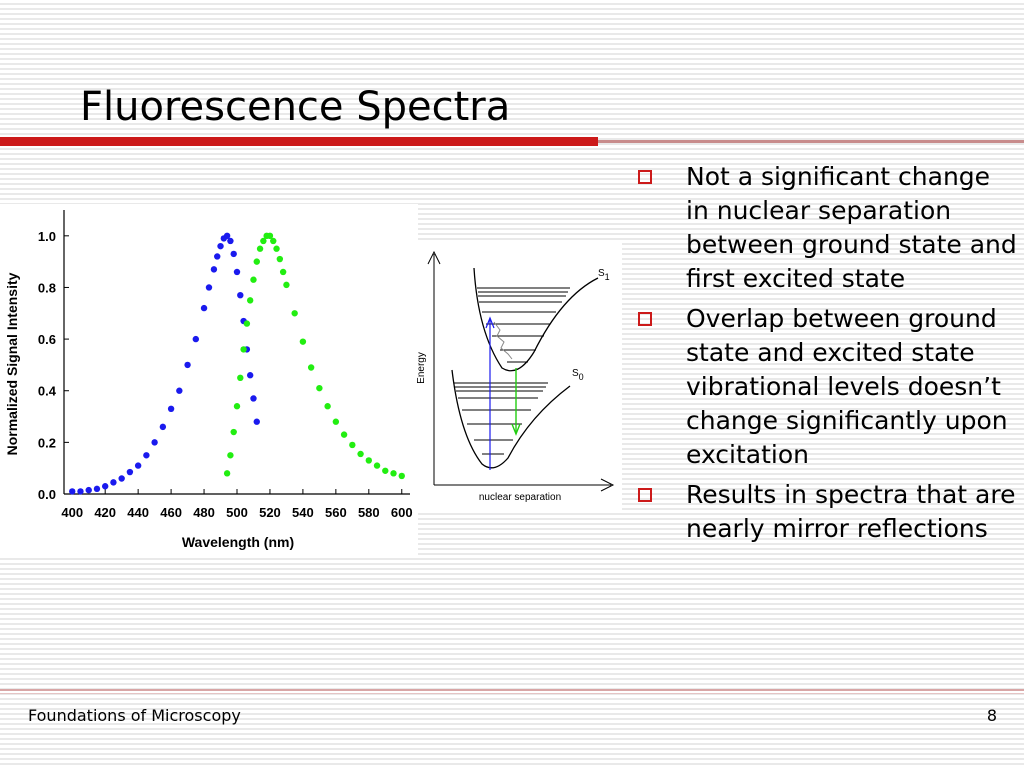 The image size is (1024, 768). What do you see at coordinates (138, 512) in the screenshot?
I see `x-tick-label: 440` at bounding box center [138, 512].